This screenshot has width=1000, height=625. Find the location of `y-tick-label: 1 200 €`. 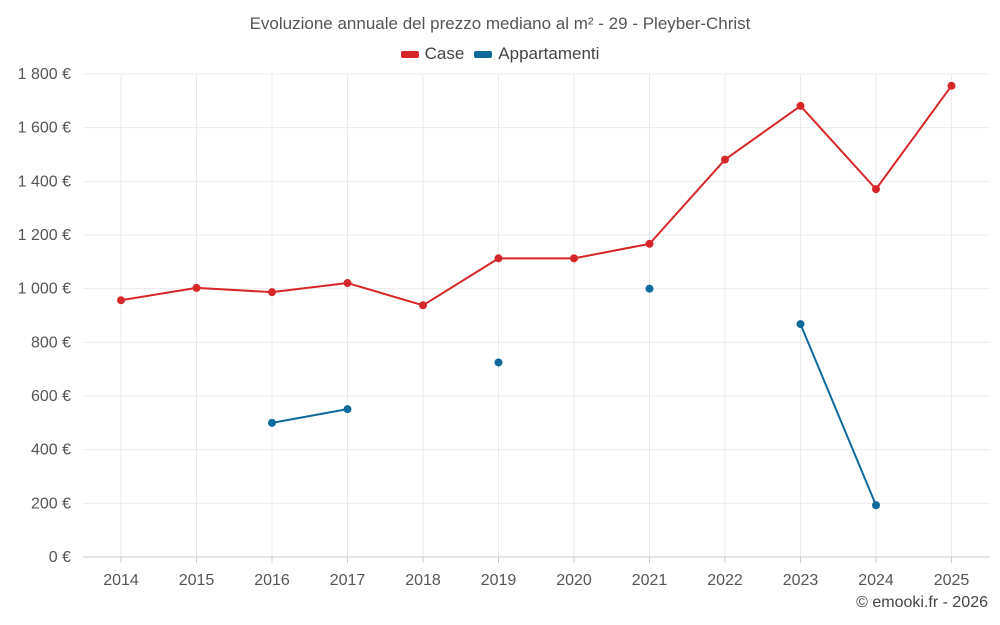

y-tick-label: 1 200 € is located at coordinates (44, 235).